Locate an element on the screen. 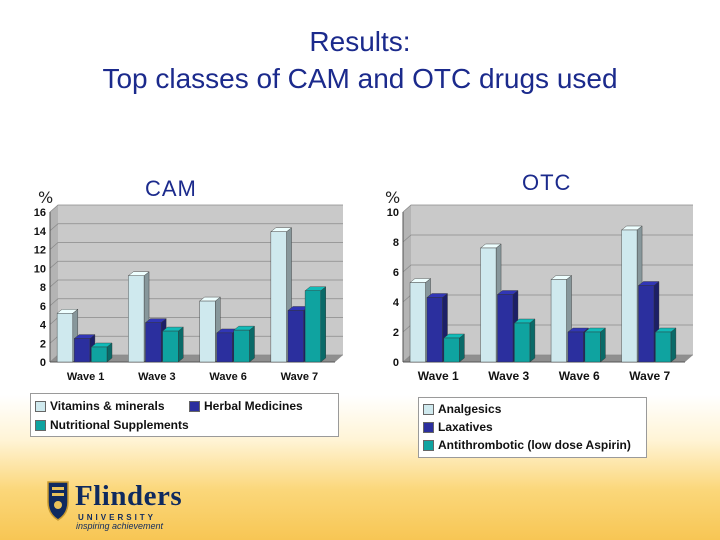 This screenshot has width=720, height=540. cam-x-tick-label: Wave 3 is located at coordinates (157, 377).